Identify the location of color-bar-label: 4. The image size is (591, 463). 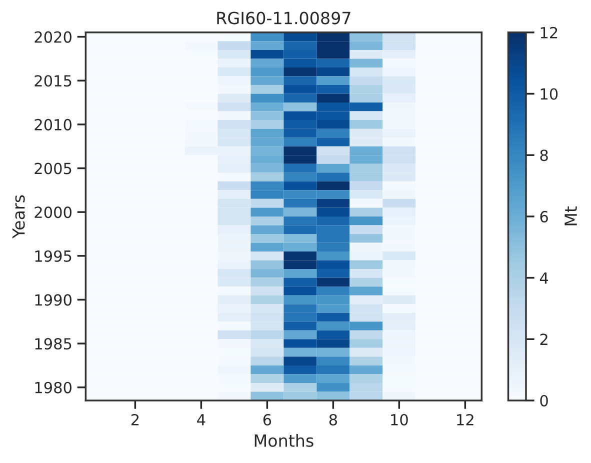
(544, 278).